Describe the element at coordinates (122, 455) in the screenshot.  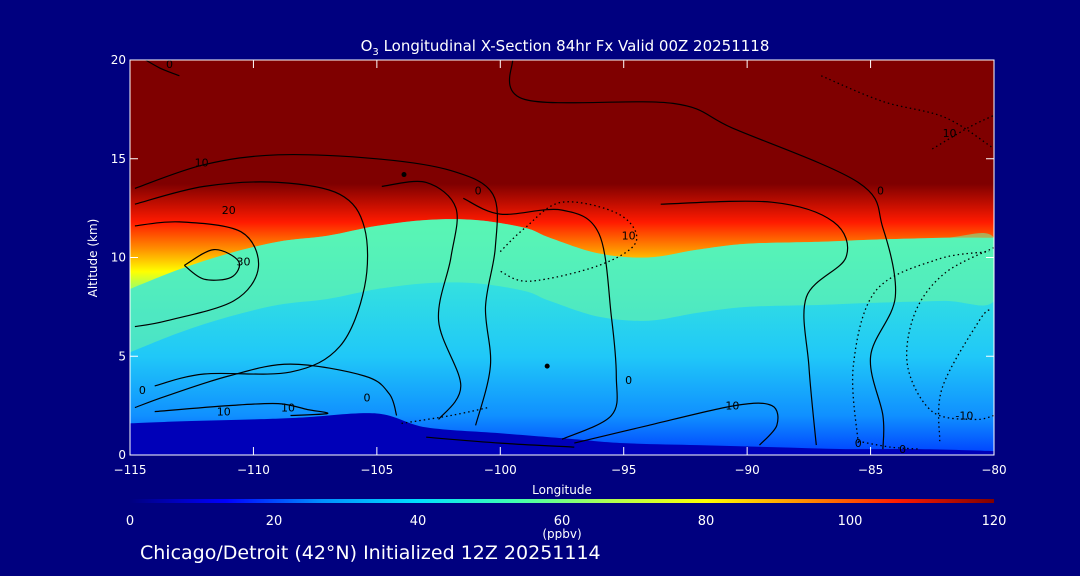
I see `y-tick-label: 0` at that location.